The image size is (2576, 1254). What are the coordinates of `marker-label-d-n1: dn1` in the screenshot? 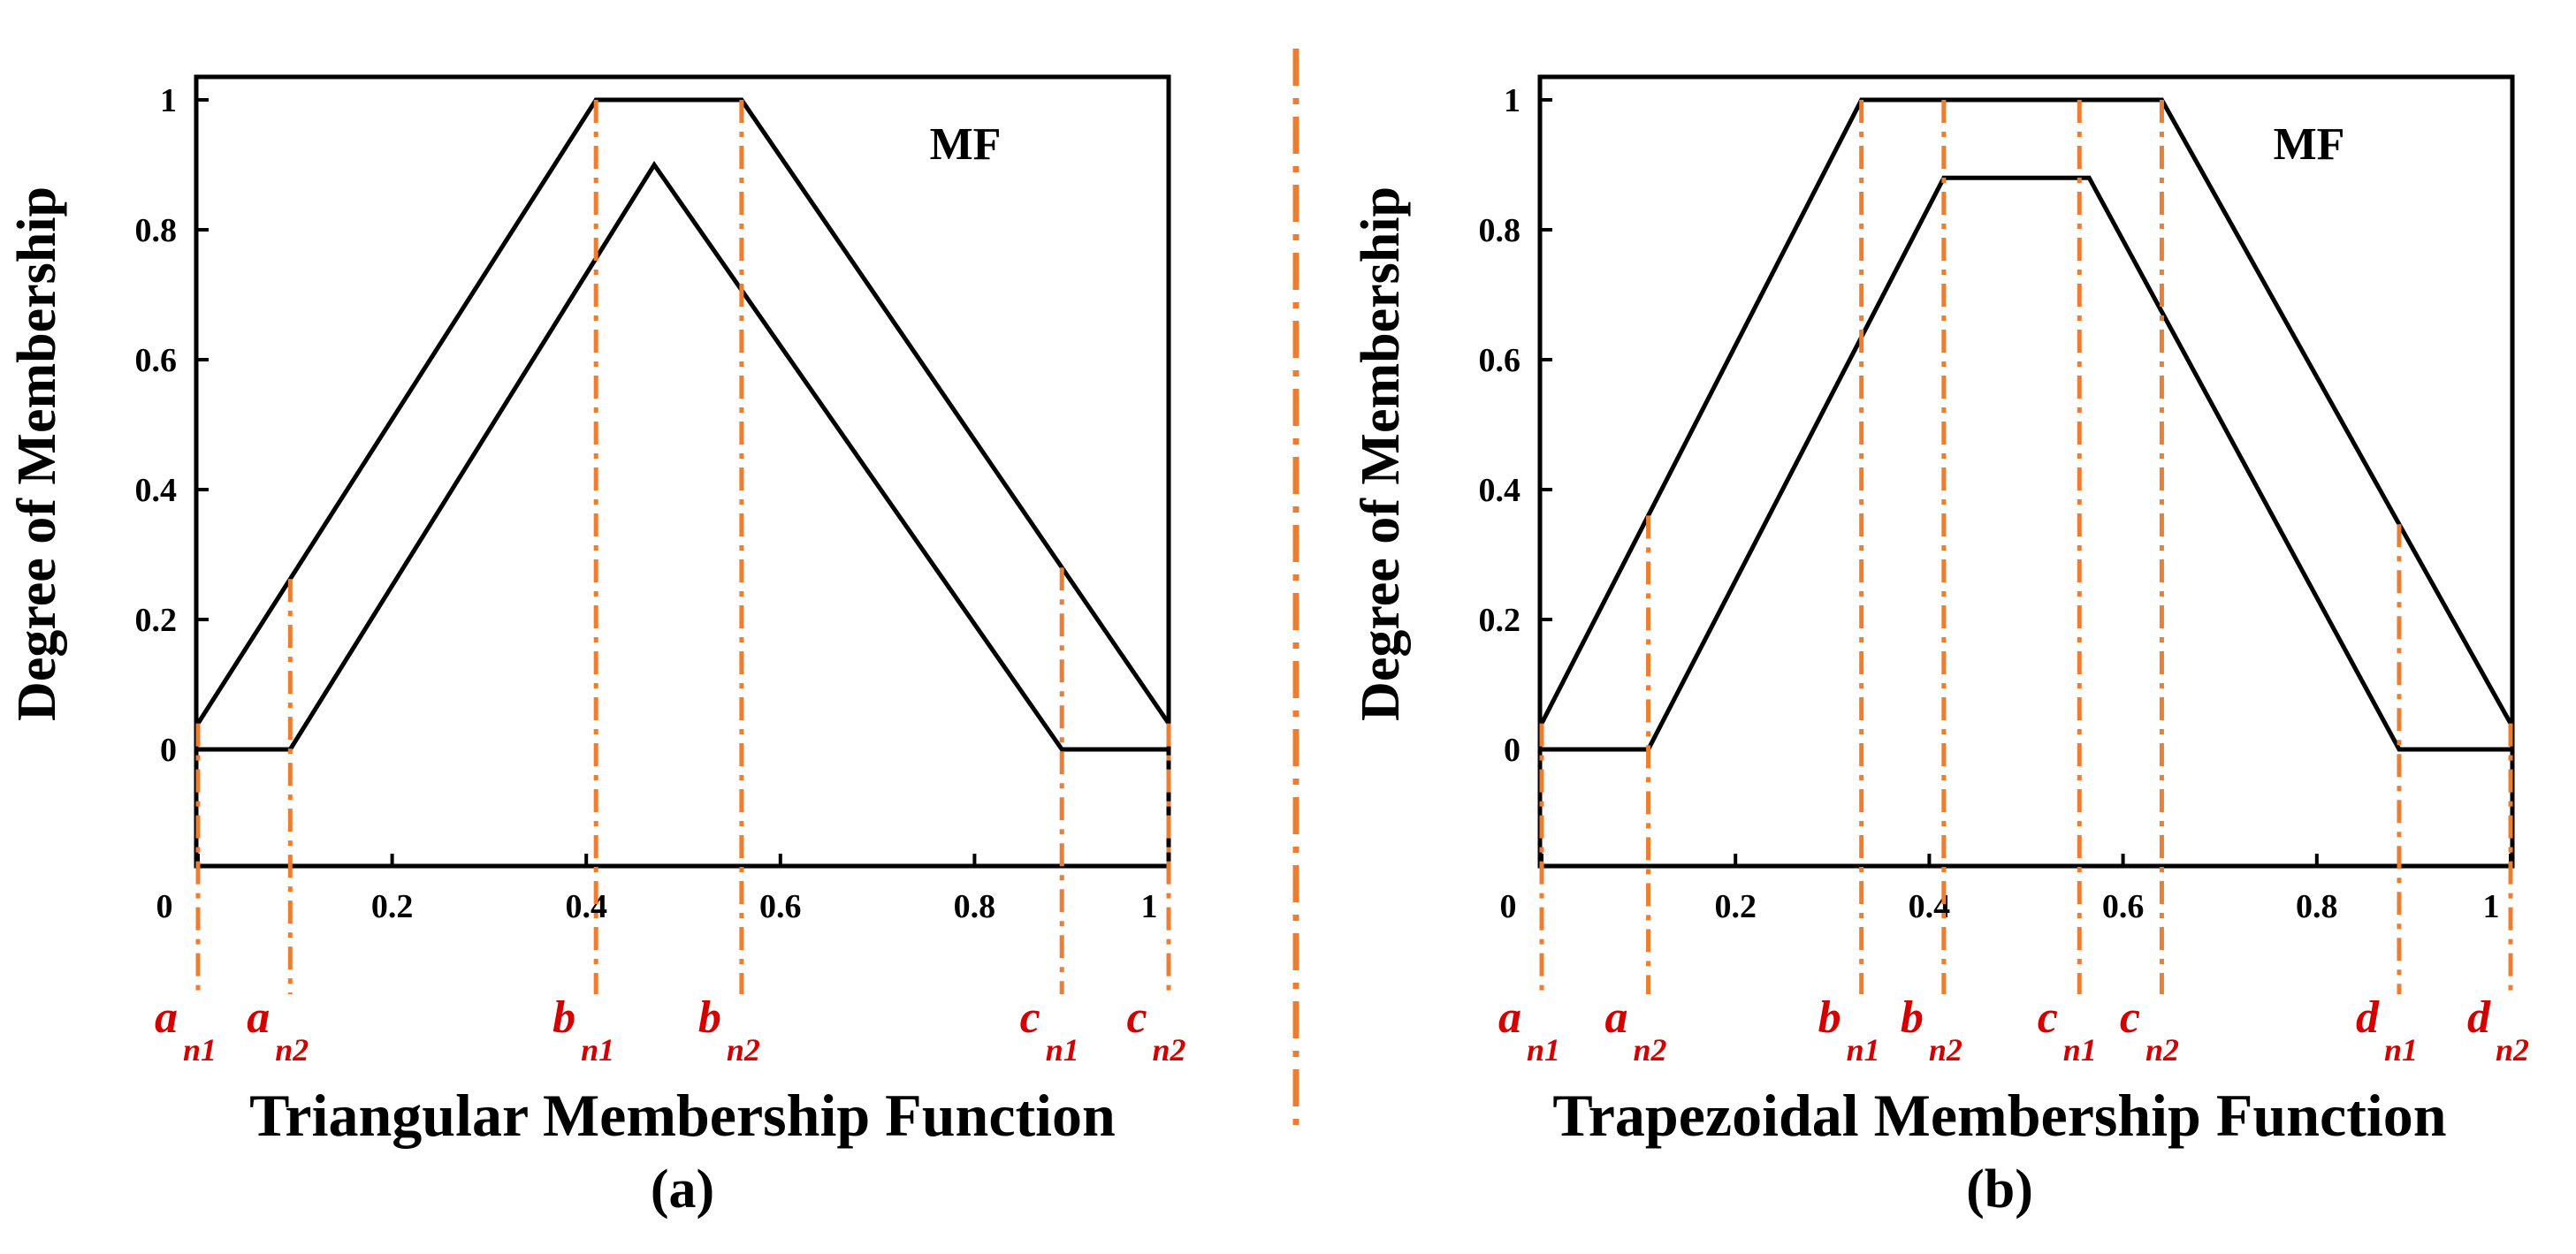 It's located at (2387, 1030).